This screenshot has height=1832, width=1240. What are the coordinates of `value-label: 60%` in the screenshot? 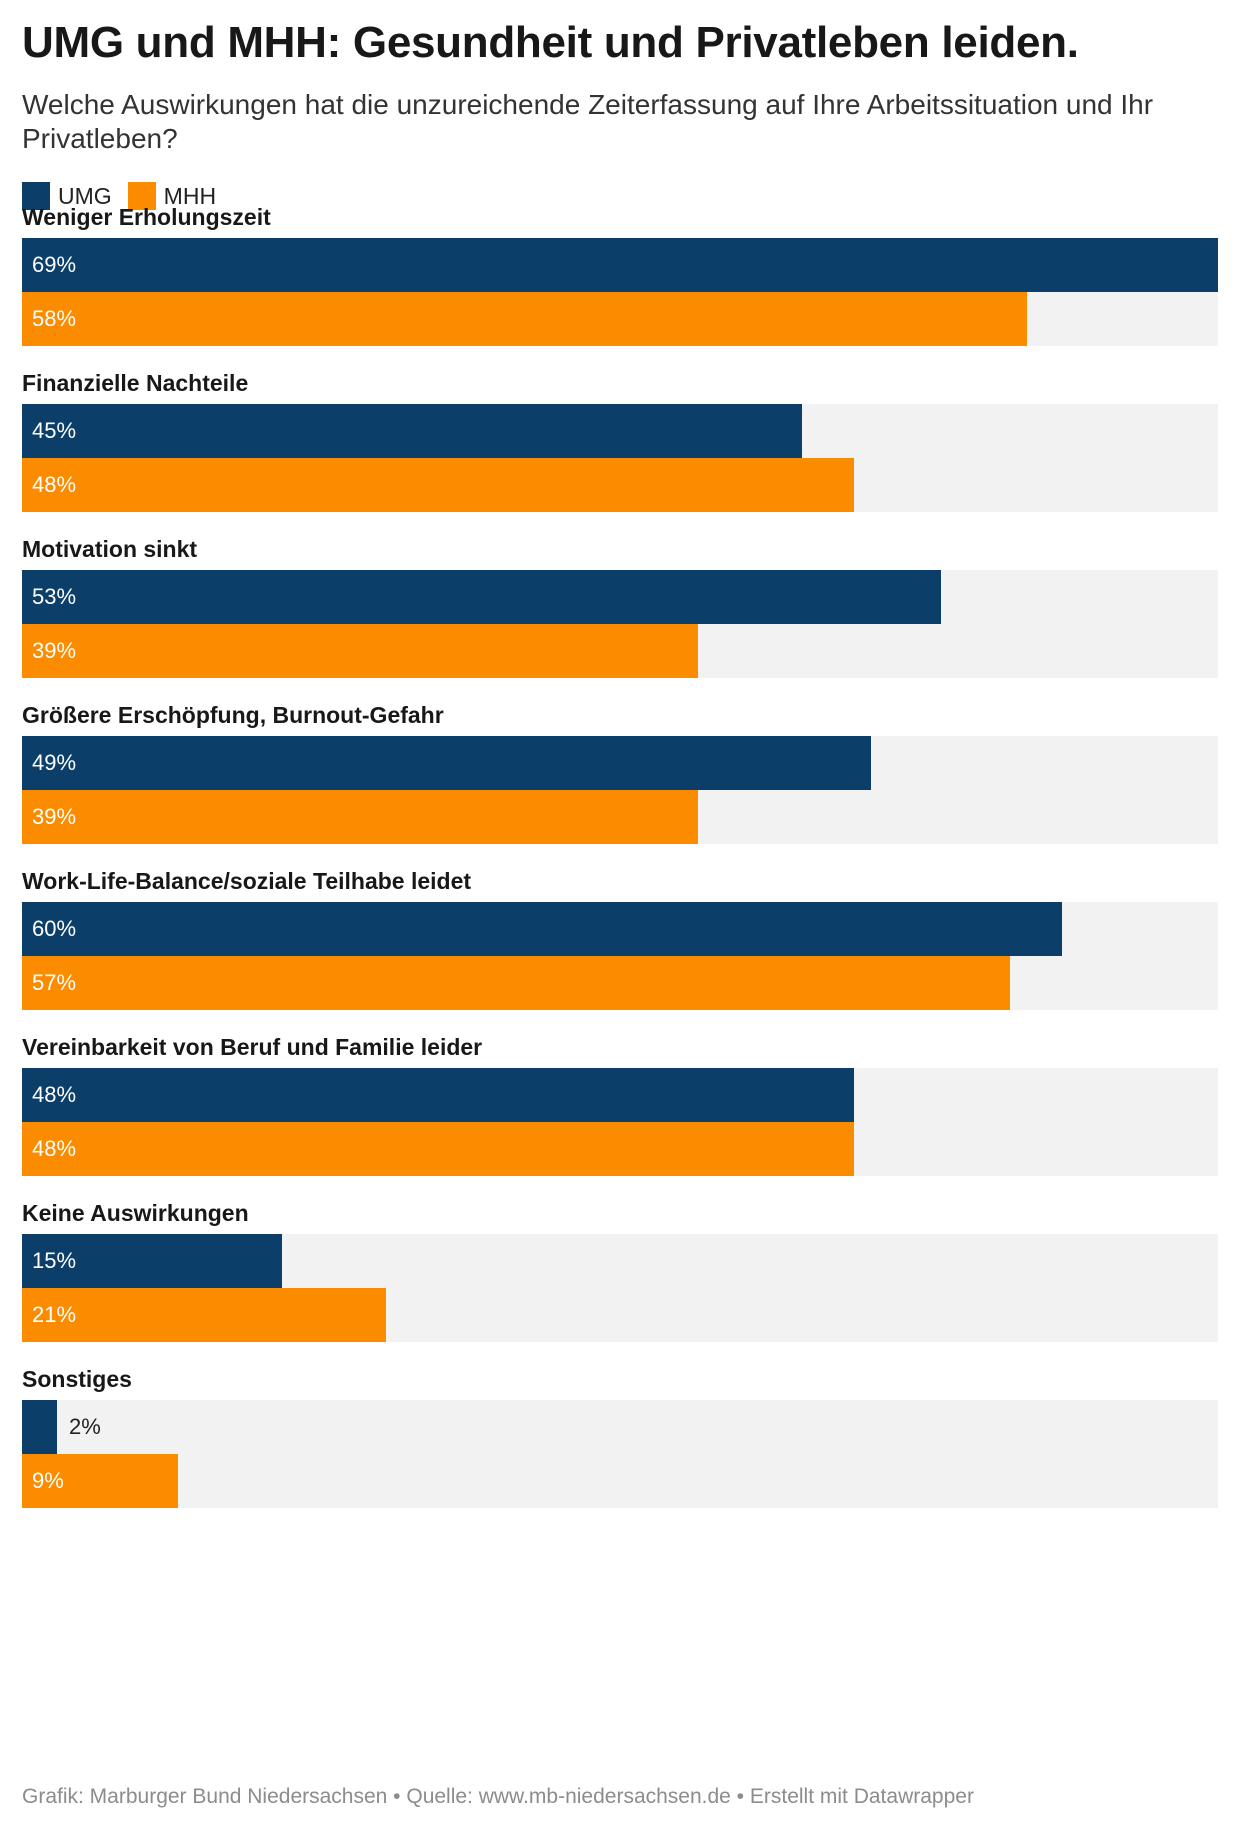 It's located at (54, 928).